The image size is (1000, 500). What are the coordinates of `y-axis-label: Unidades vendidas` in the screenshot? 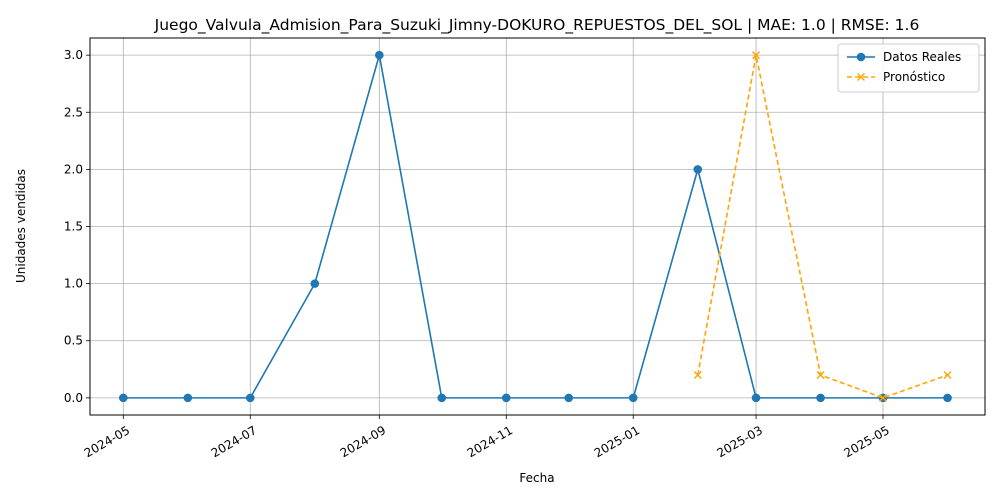 It's located at (21, 226).